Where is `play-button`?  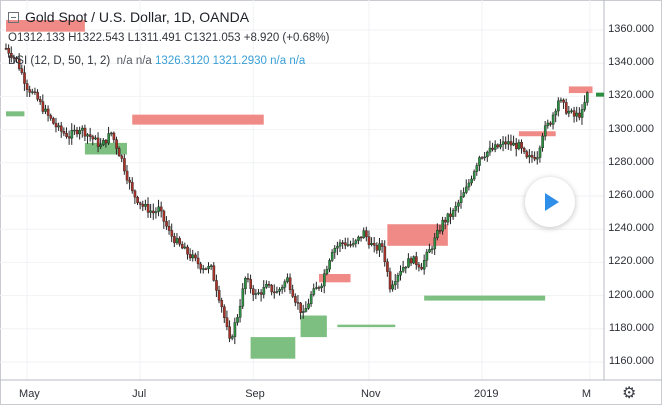
play-button is located at coordinates (550, 202).